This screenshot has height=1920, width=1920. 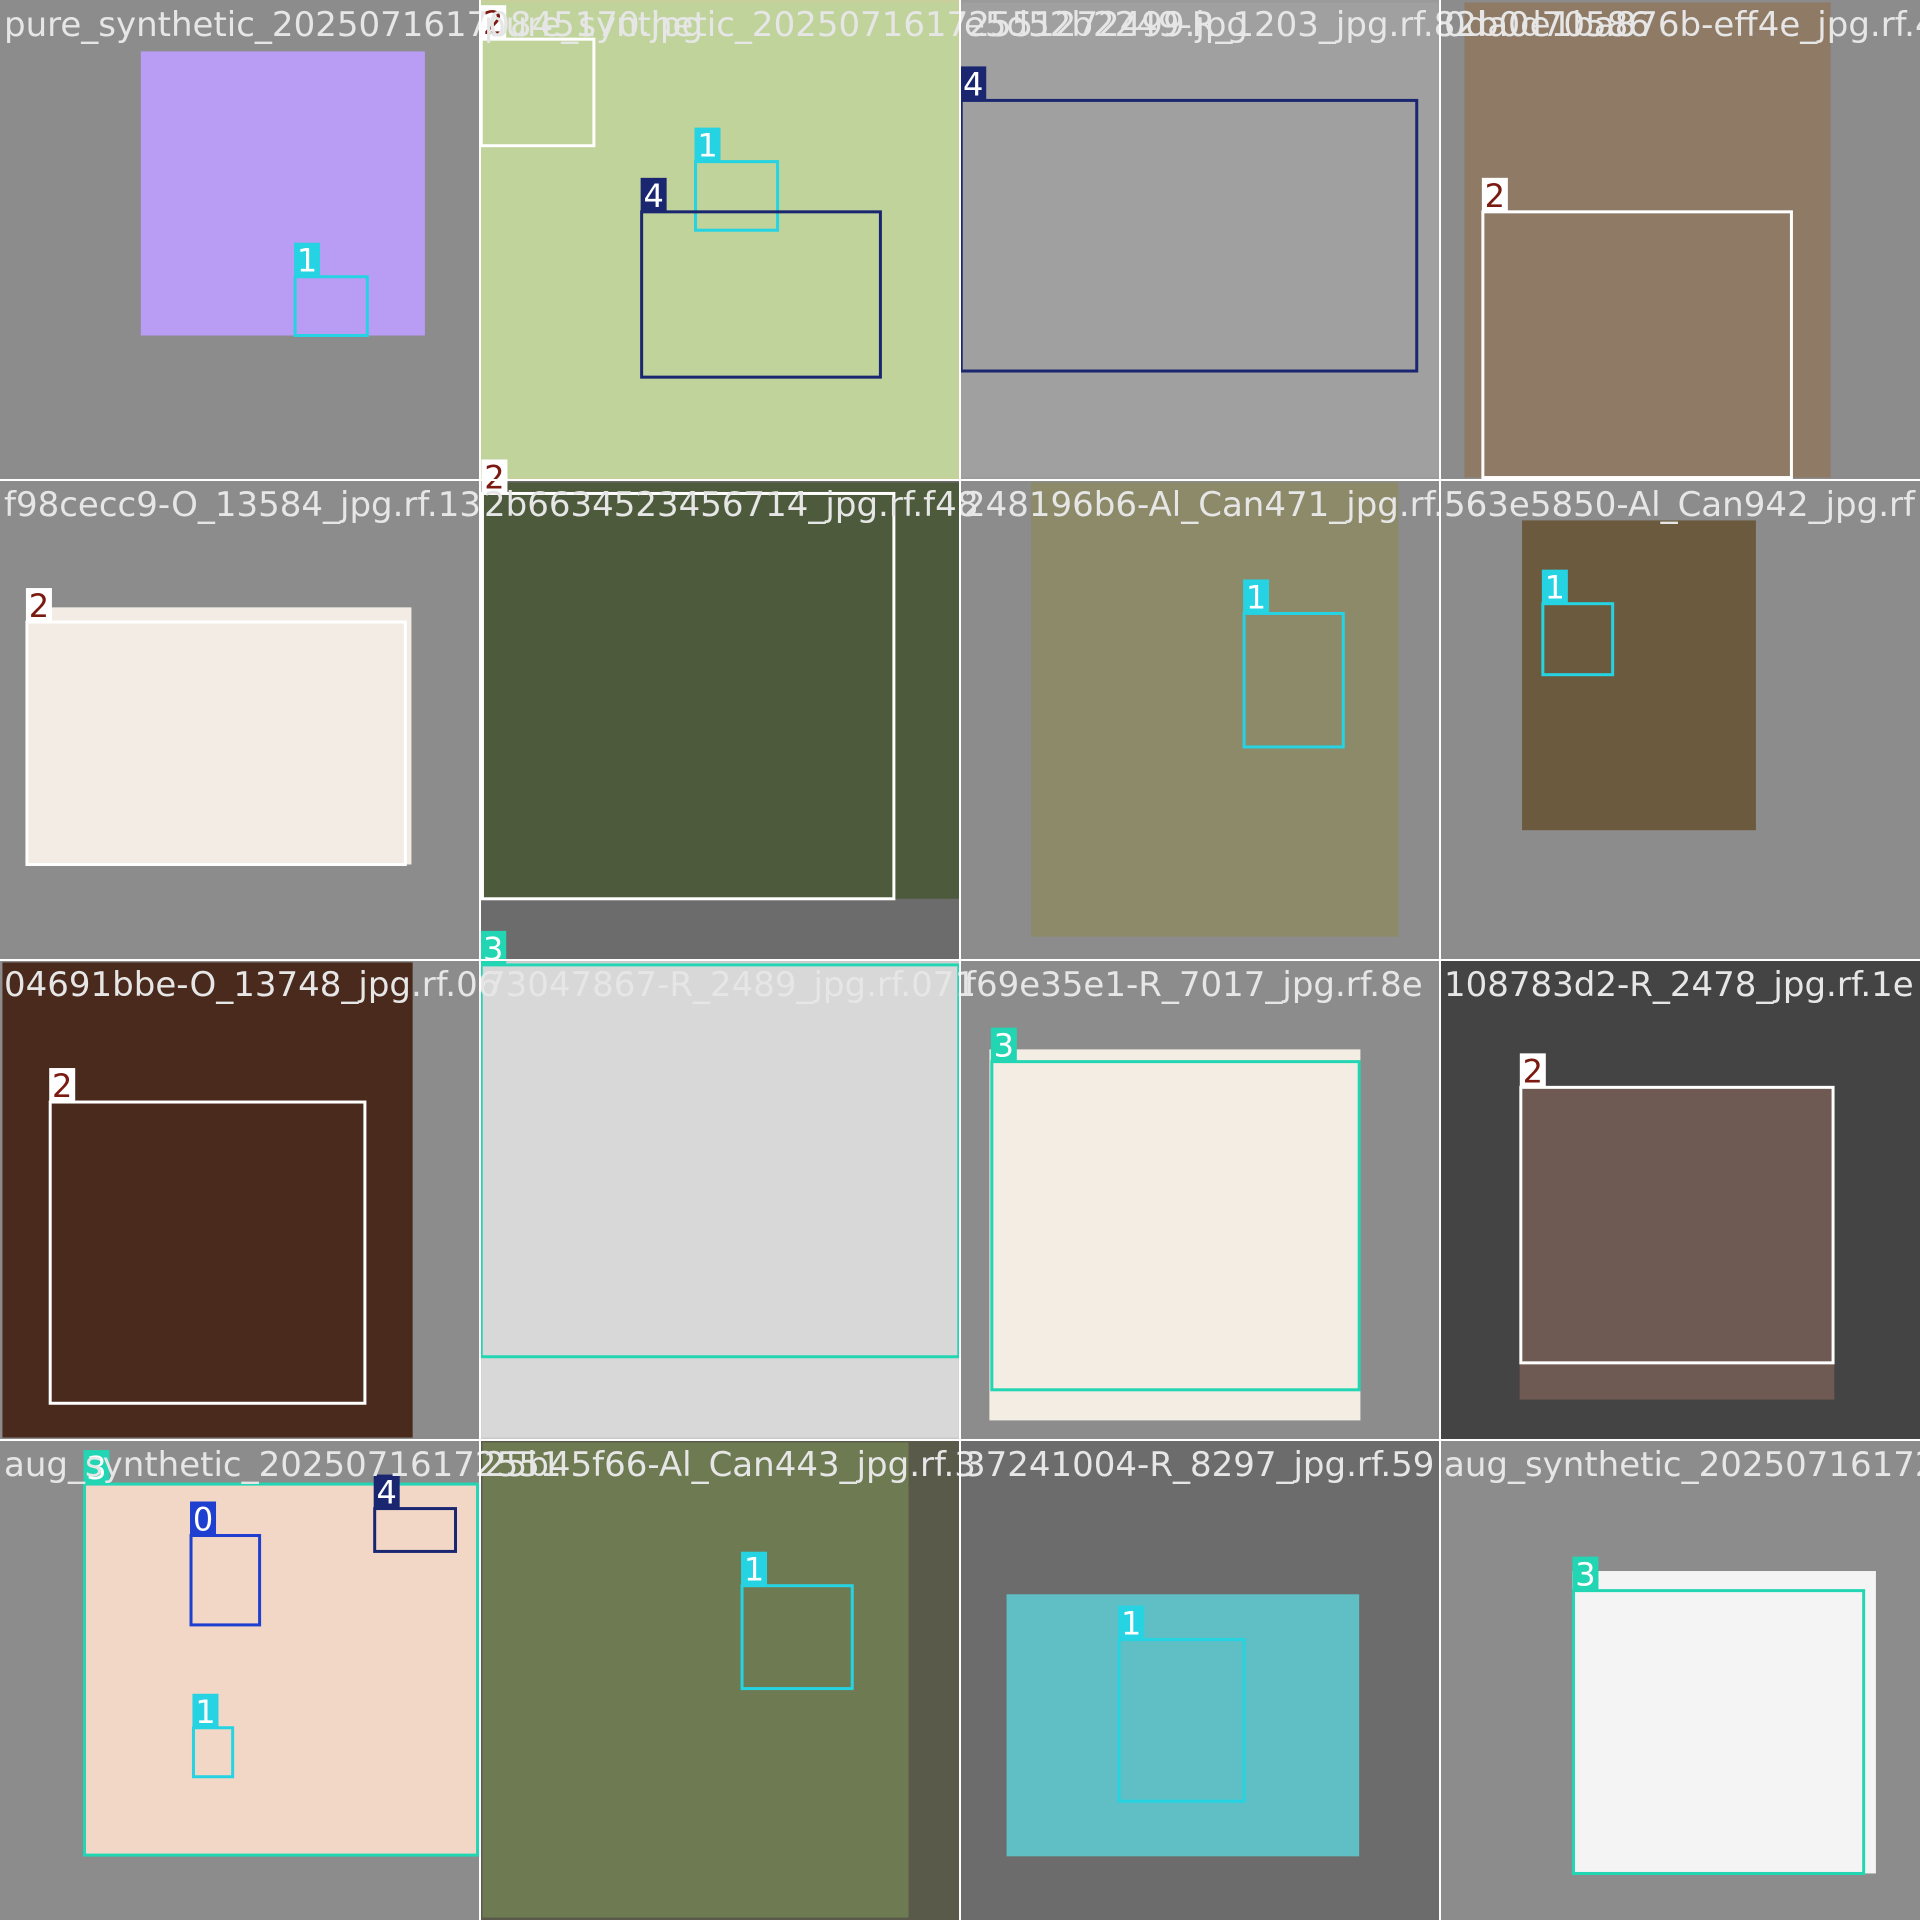 I want to click on filename: pure_synthetic_20250716170845170.jpg, so click(x=353, y=25).